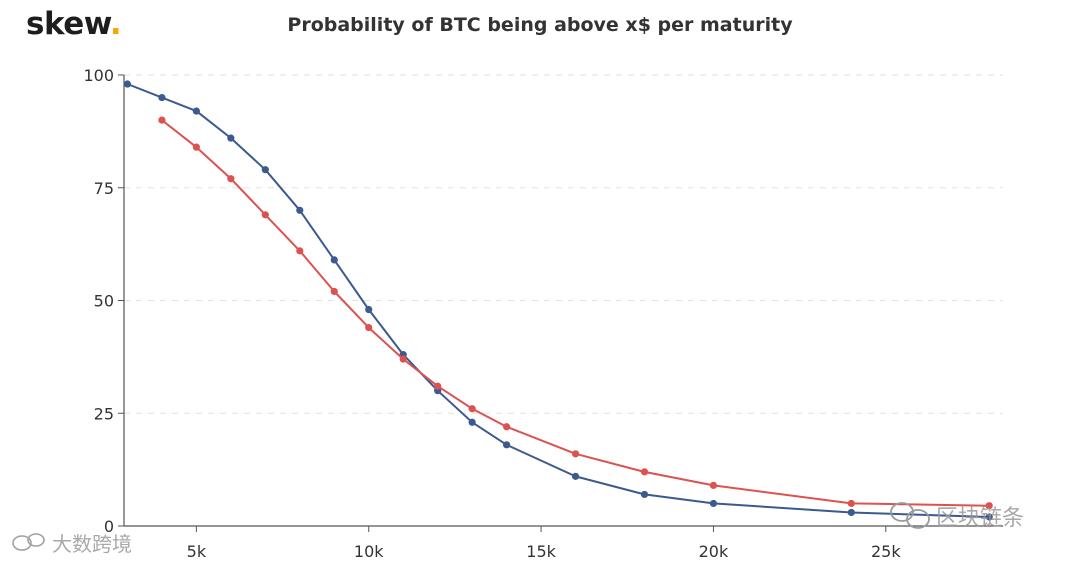 Image resolution: width=1080 pixels, height=563 pixels. I want to click on chat-bubble-icon, so click(28, 542).